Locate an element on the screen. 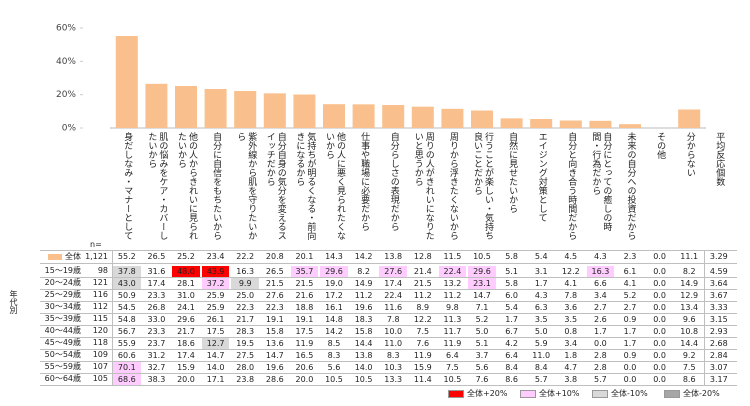 The width and height of the screenshot is (750, 406). column-header-text: 平均反応個数 is located at coordinates (719, 159).